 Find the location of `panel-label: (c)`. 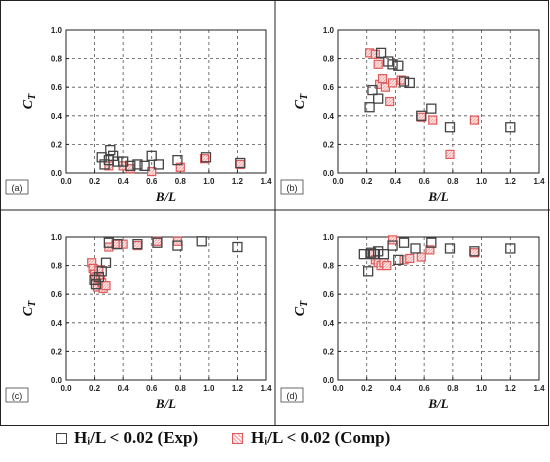

panel-label: (c) is located at coordinates (17, 395).